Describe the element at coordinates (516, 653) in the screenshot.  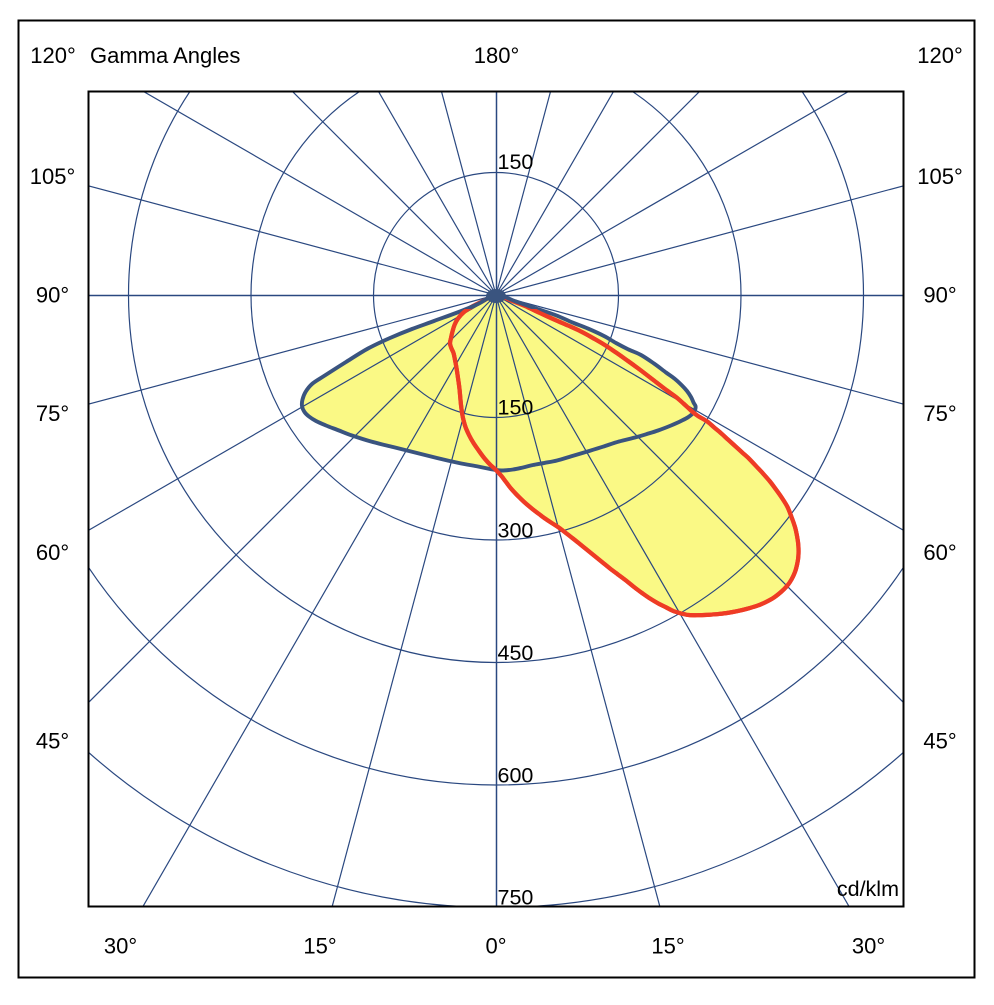
I see `svg-text: 450` at that location.